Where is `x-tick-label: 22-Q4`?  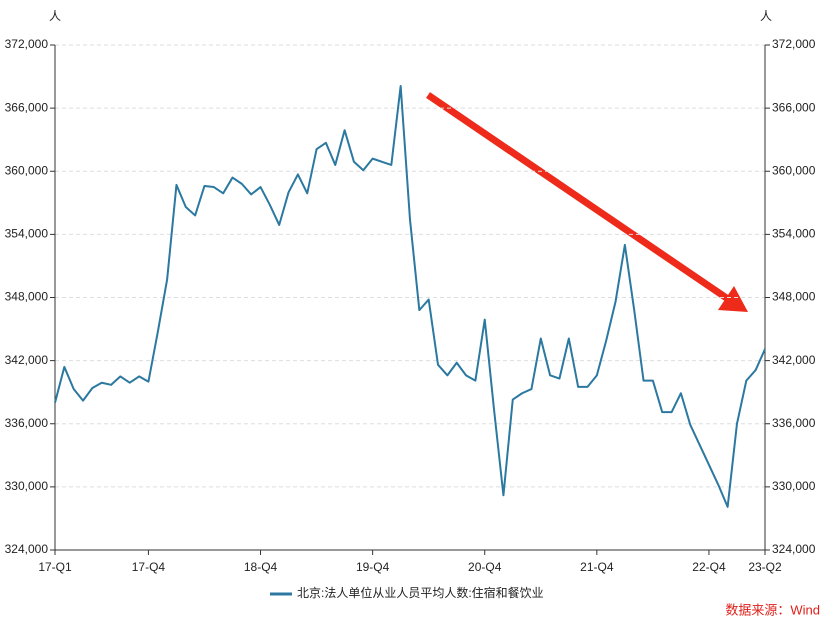 x-tick-label: 22-Q4 is located at coordinates (709, 567).